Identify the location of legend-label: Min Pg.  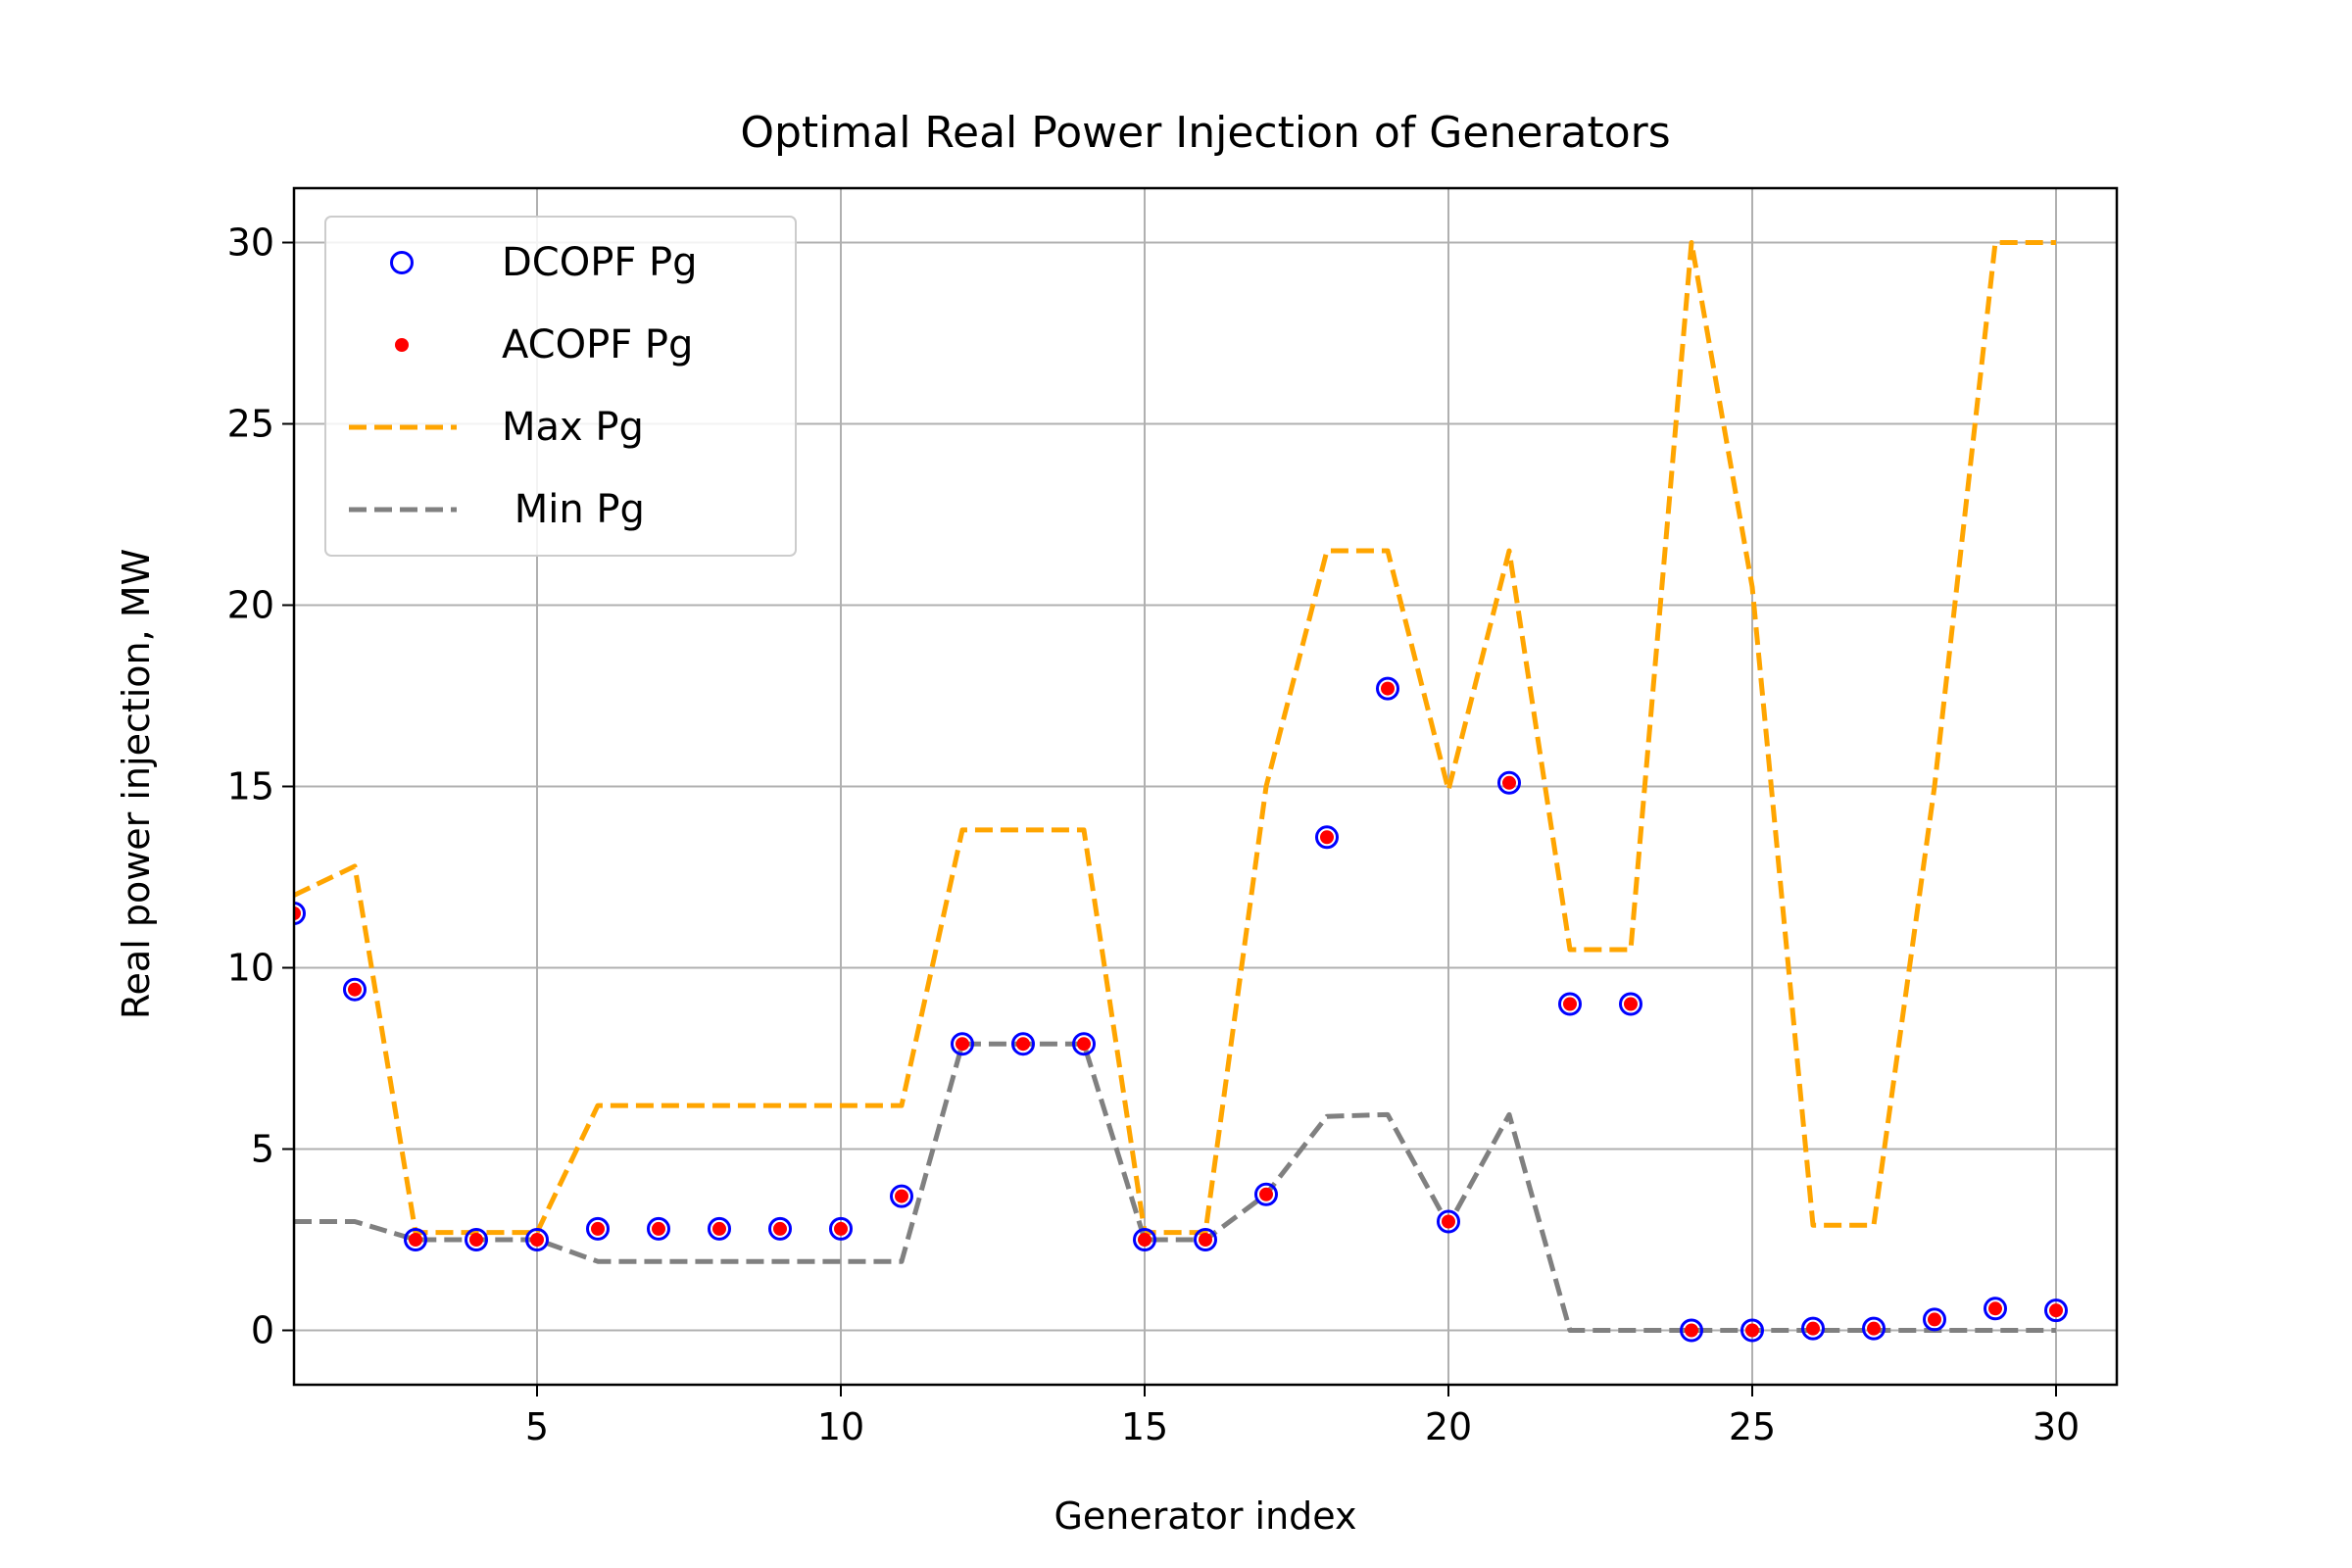
(573, 509).